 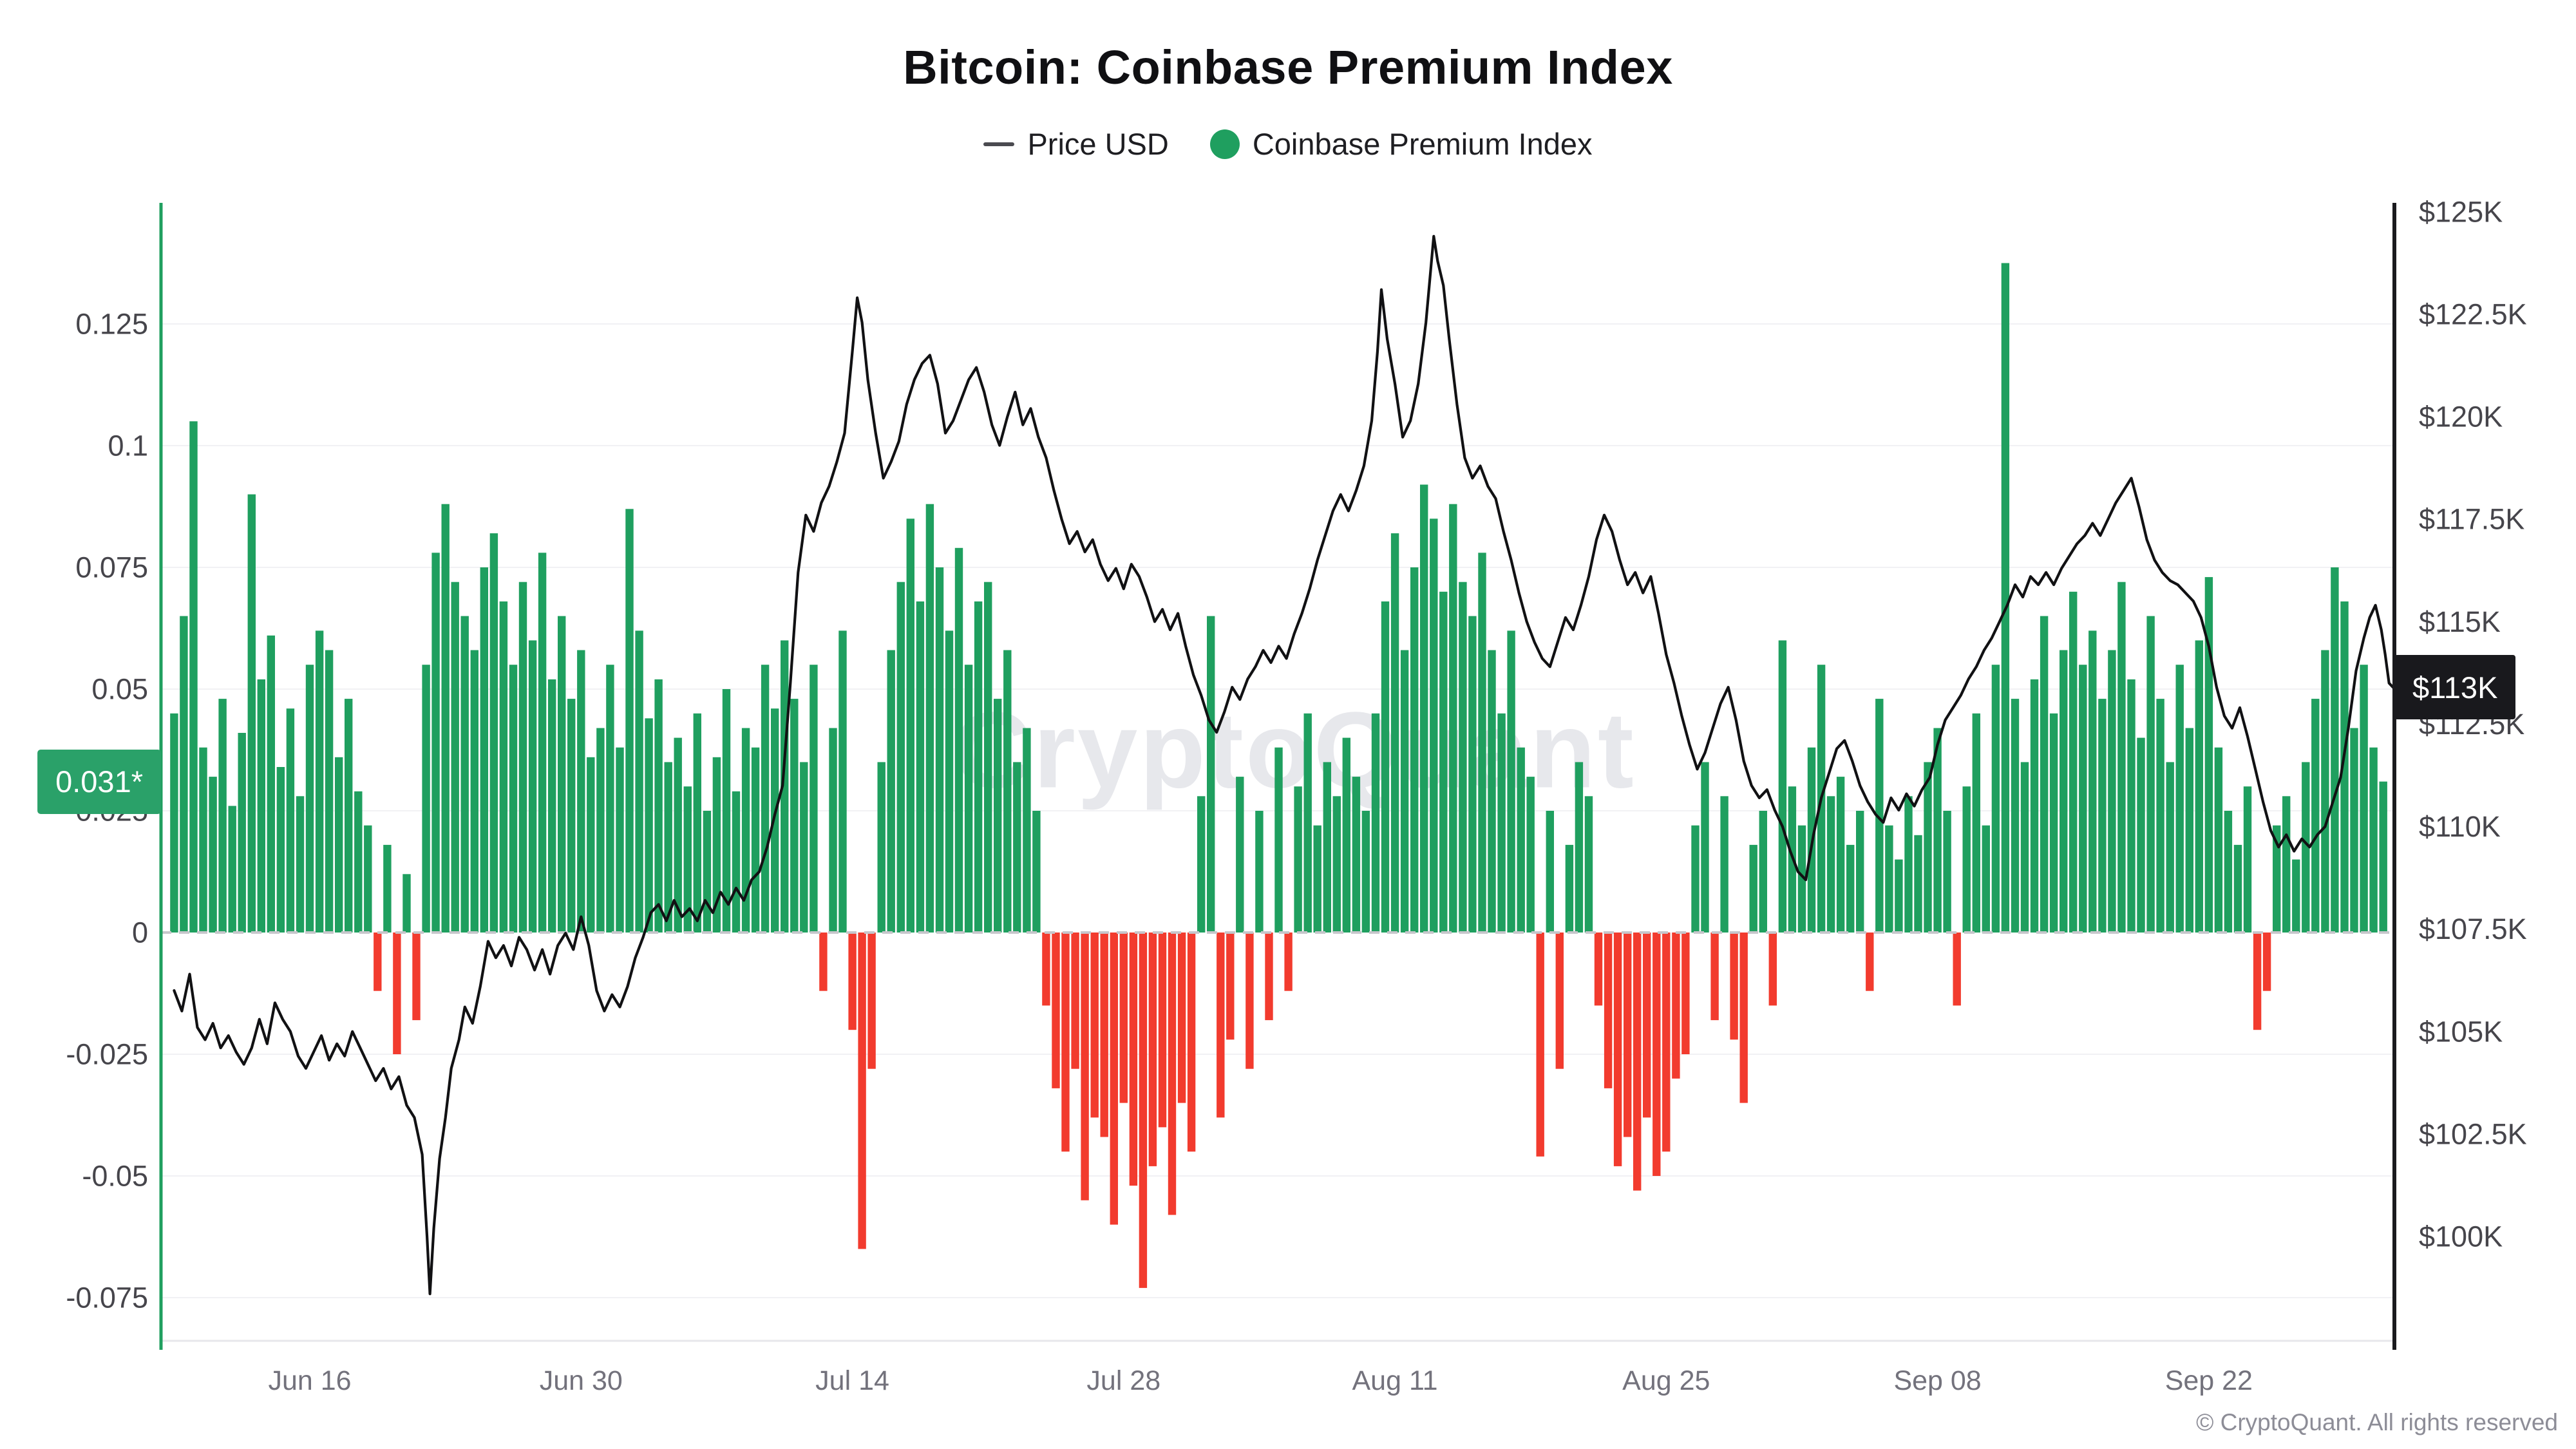 What do you see at coordinates (2209, 1380) in the screenshot?
I see `x-axis-tick-label: Sep 22` at bounding box center [2209, 1380].